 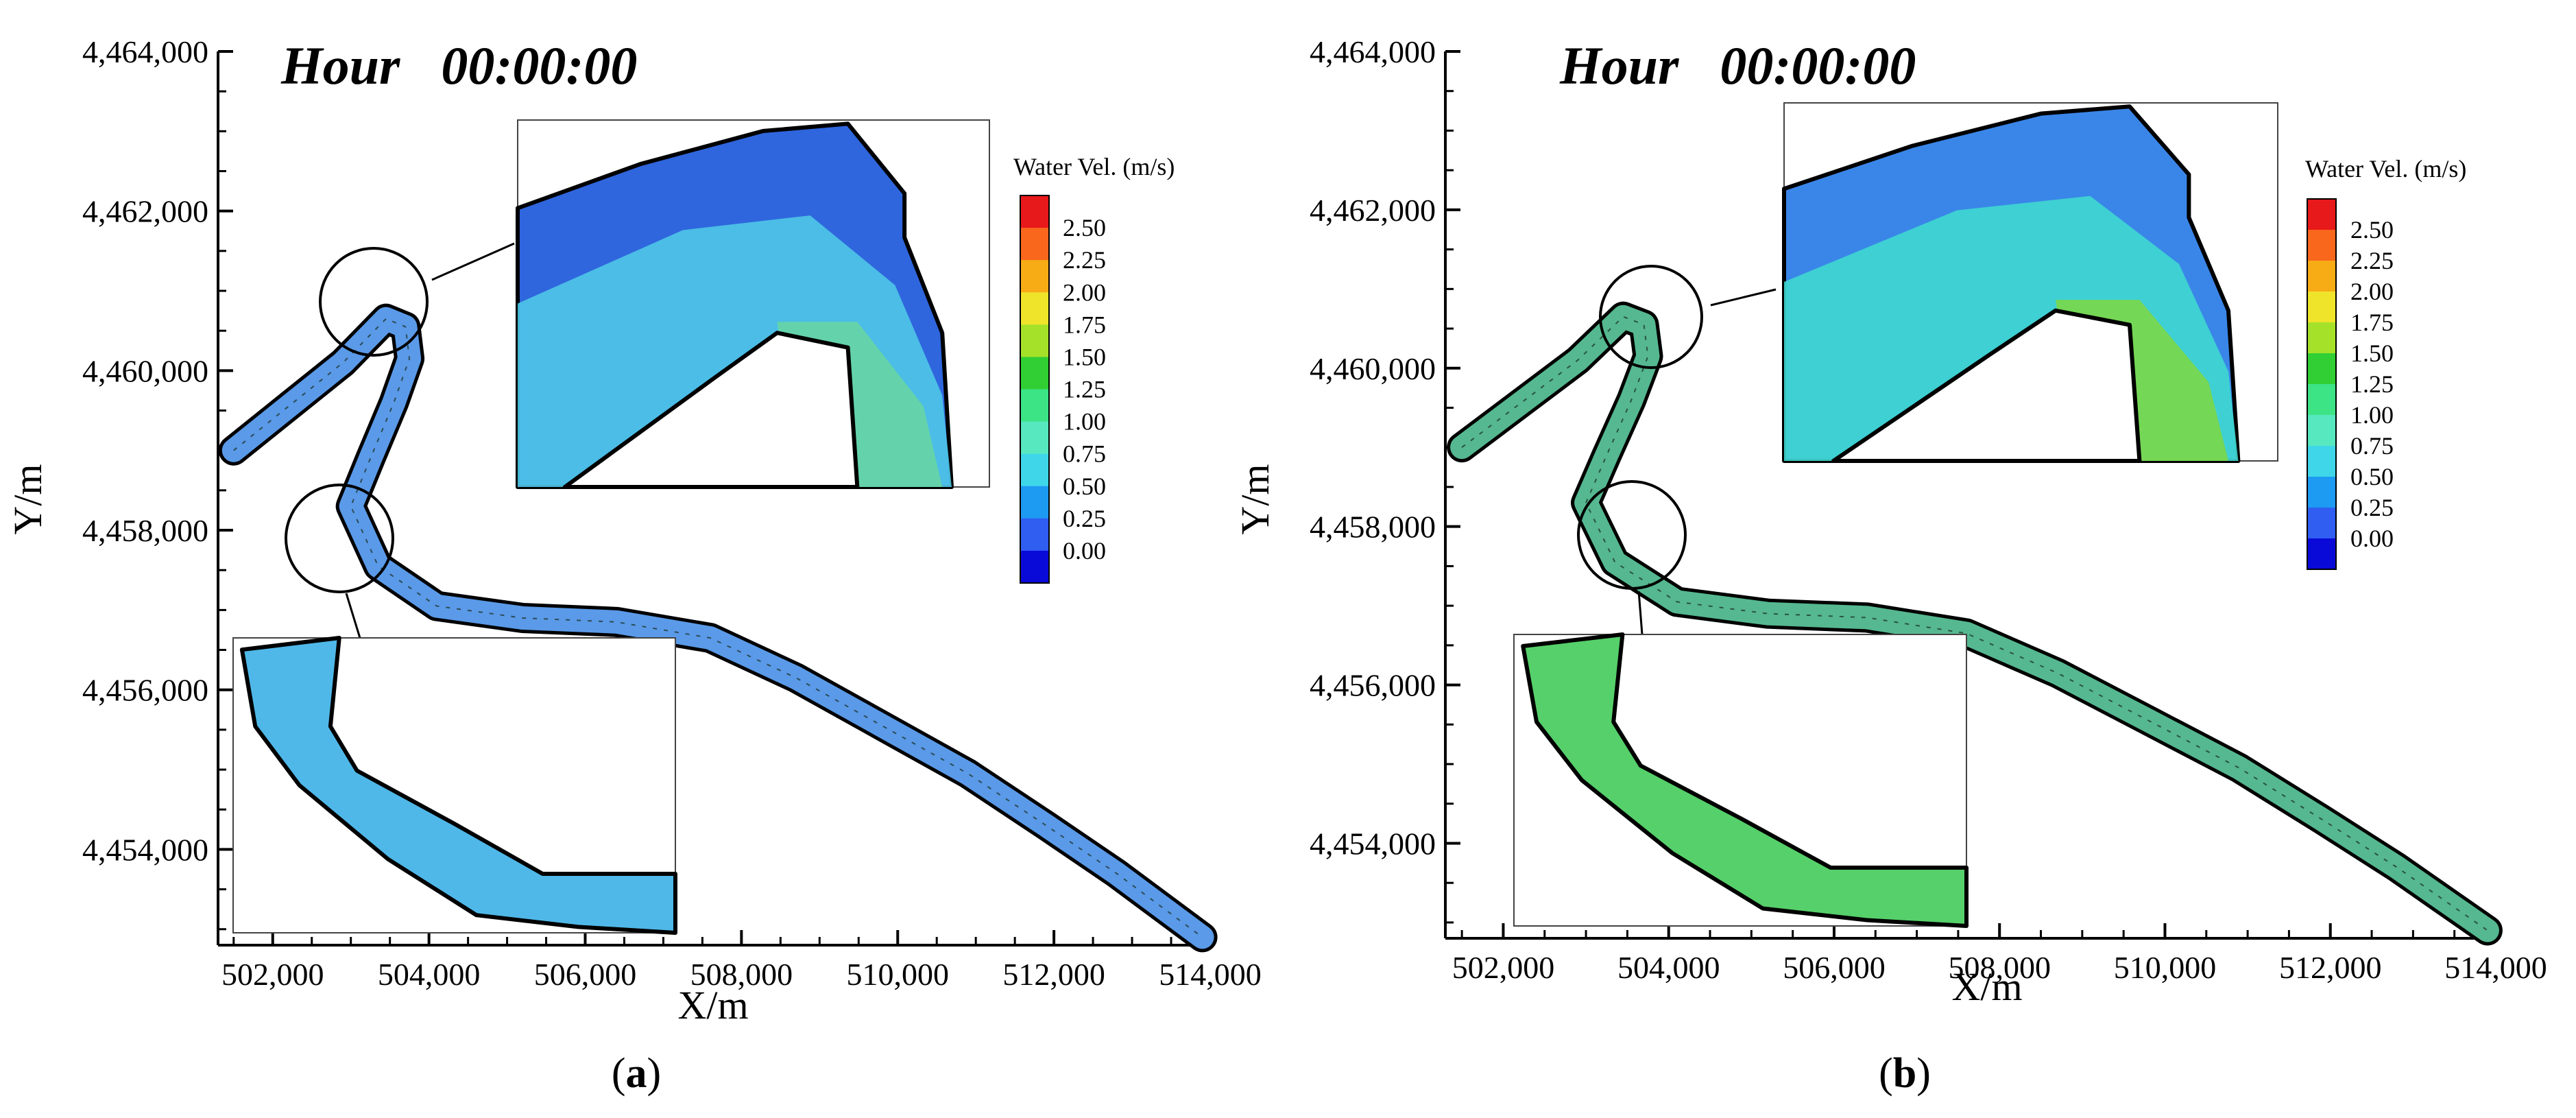 What do you see at coordinates (2372, 476) in the screenshot?
I see `legend-level-label: 0.50` at bounding box center [2372, 476].